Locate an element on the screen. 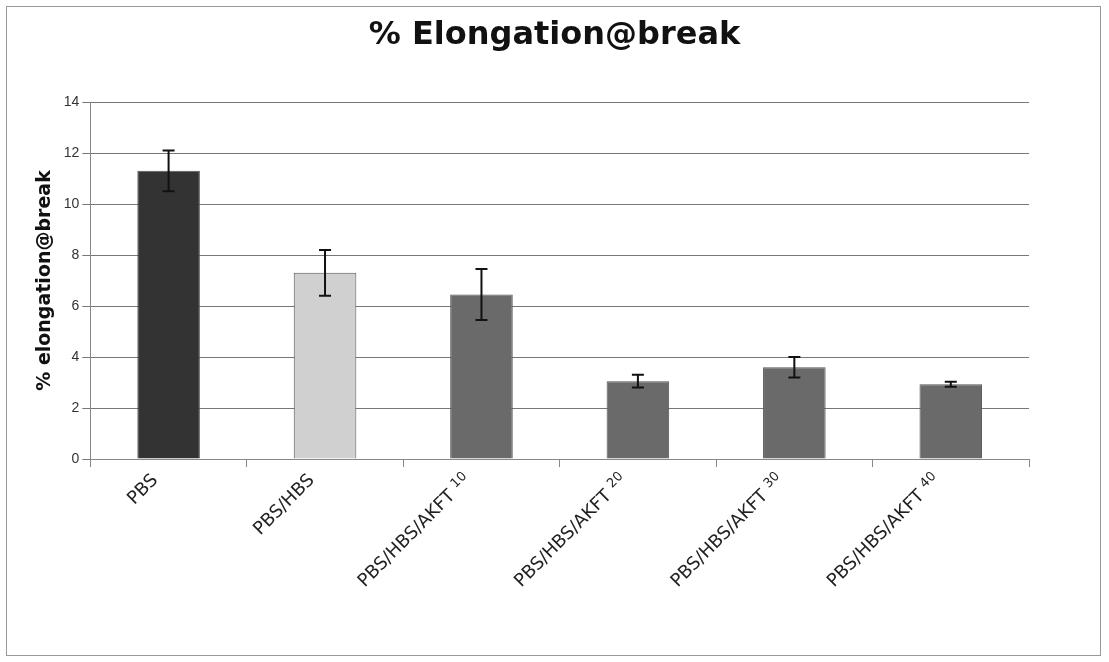 This screenshot has height=662, width=1109. y-tick-label: 12 is located at coordinates (71, 151).